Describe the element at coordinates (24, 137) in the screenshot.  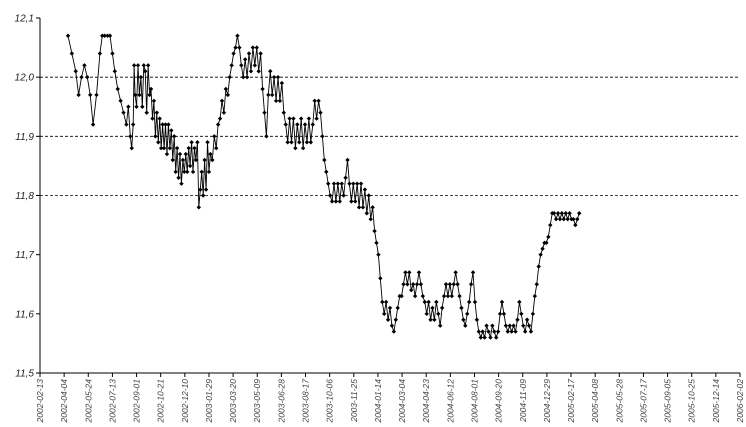
I see `y-tick-label: 11,9` at that location.